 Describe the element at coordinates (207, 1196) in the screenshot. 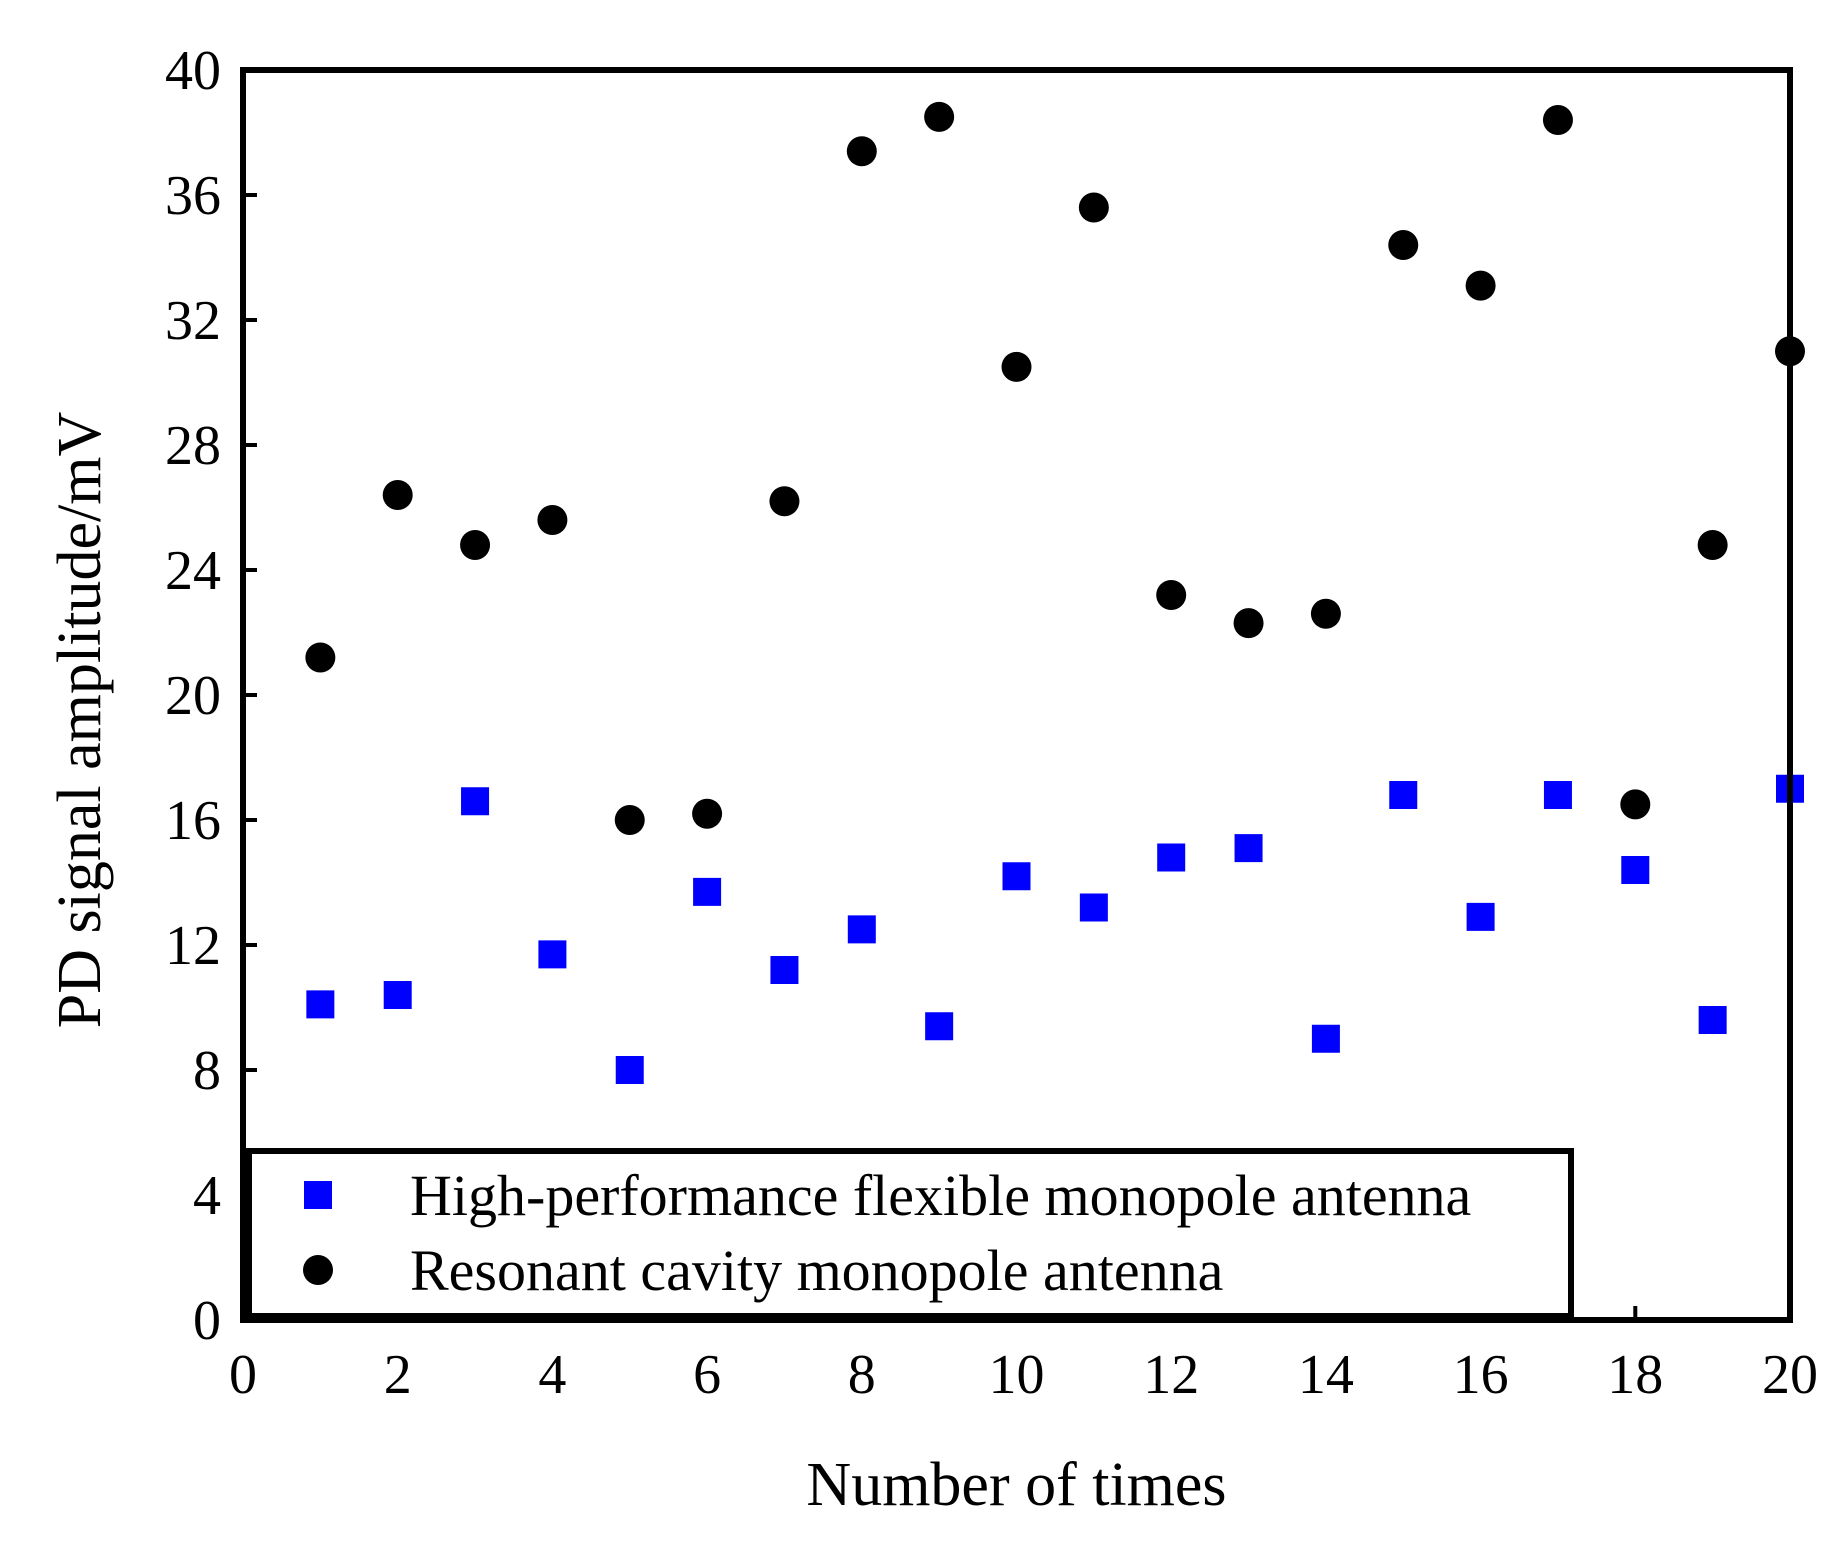

I see `y-tick-label-4: 4` at that location.